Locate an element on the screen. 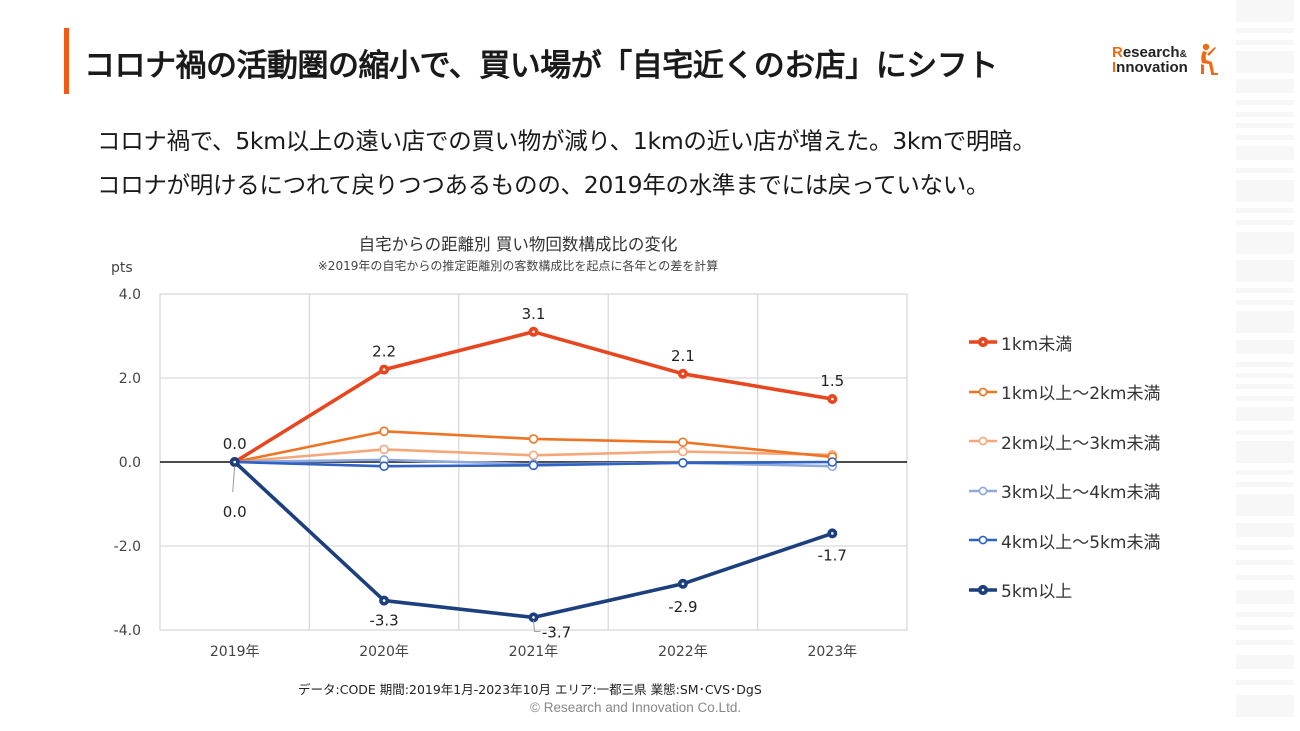 The width and height of the screenshot is (1300, 731). x-axis-ticks: 2019年 2020年 2021年 2022年 2023年 is located at coordinates (533, 652).